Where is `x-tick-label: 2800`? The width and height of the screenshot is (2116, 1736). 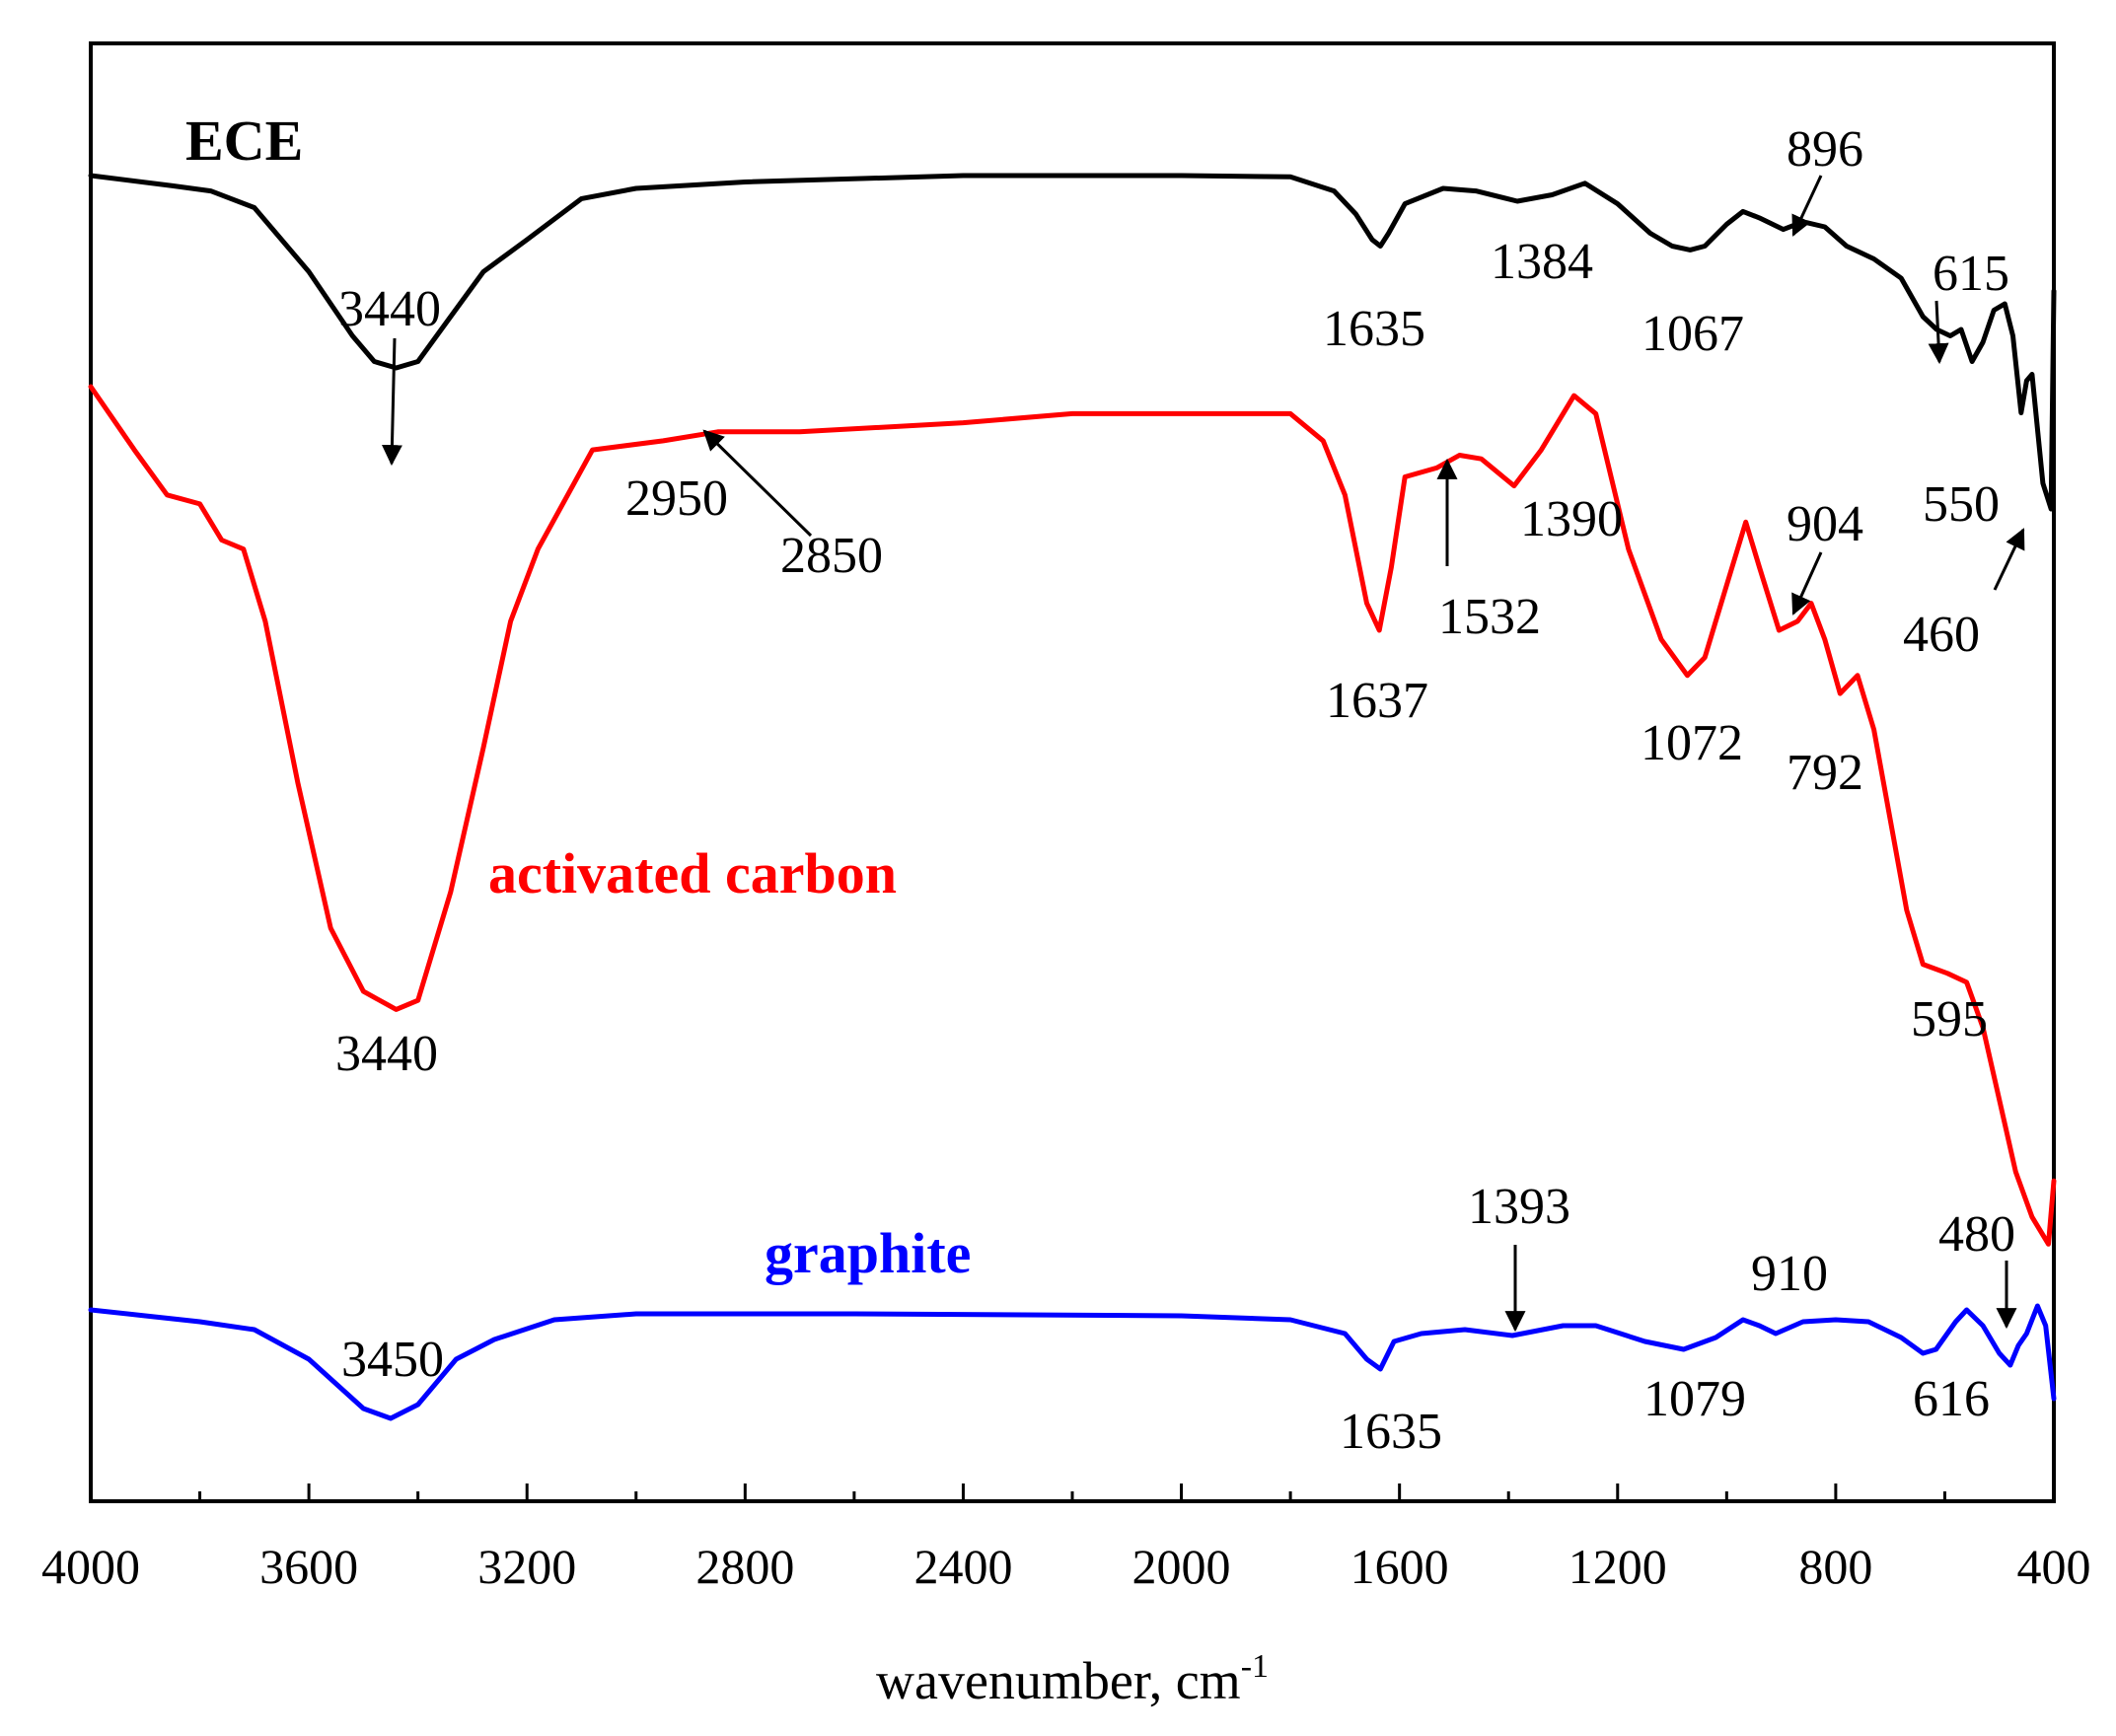 x-tick-label: 2800 is located at coordinates (744, 1566).